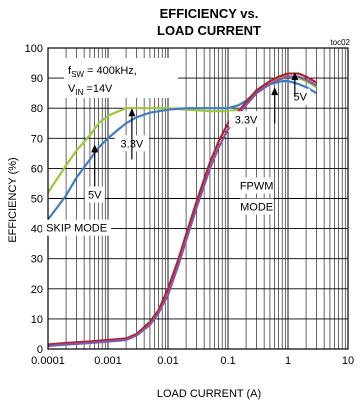  What do you see at coordinates (72, 89) in the screenshot?
I see `condition-line2-base: V` at bounding box center [72, 89].